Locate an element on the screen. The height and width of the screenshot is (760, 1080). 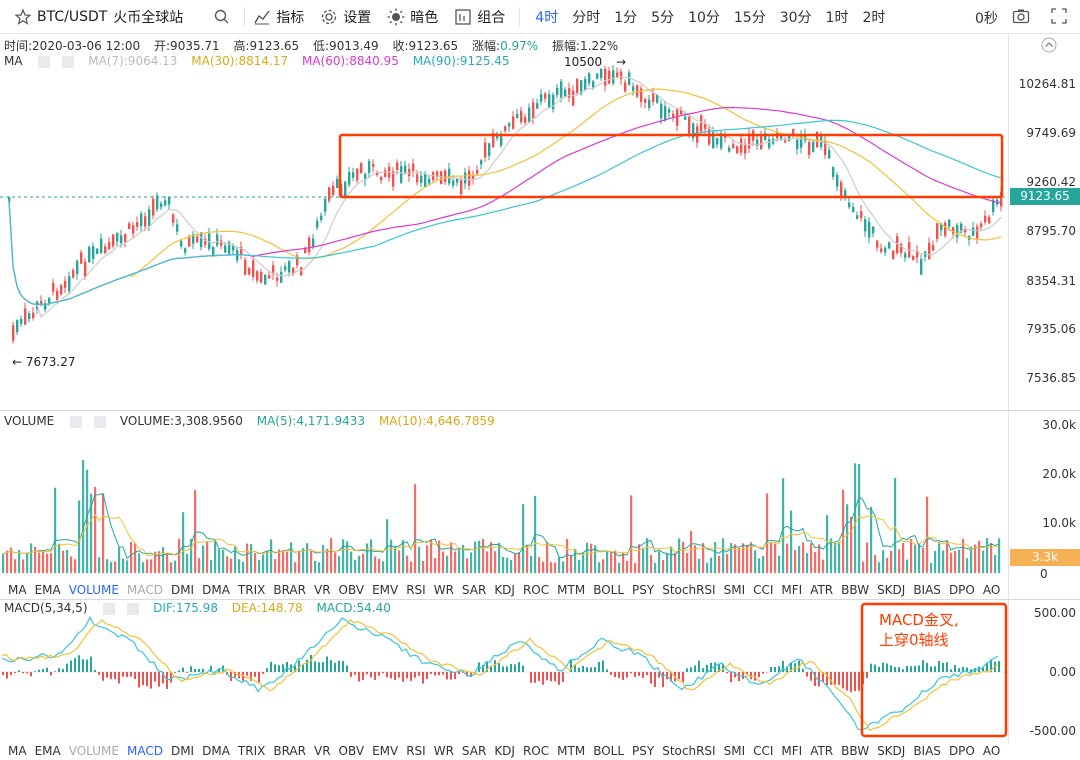
camera-icon is located at coordinates (1021, 16).